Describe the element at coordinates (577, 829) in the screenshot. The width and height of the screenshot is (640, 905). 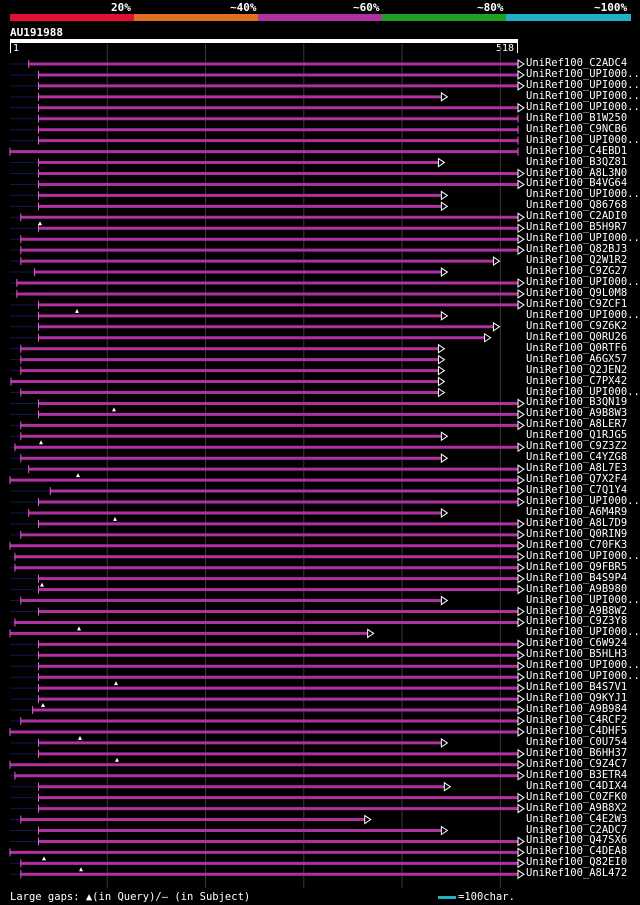
I see `hit-label: UniRef100_C2ADC7` at that location.